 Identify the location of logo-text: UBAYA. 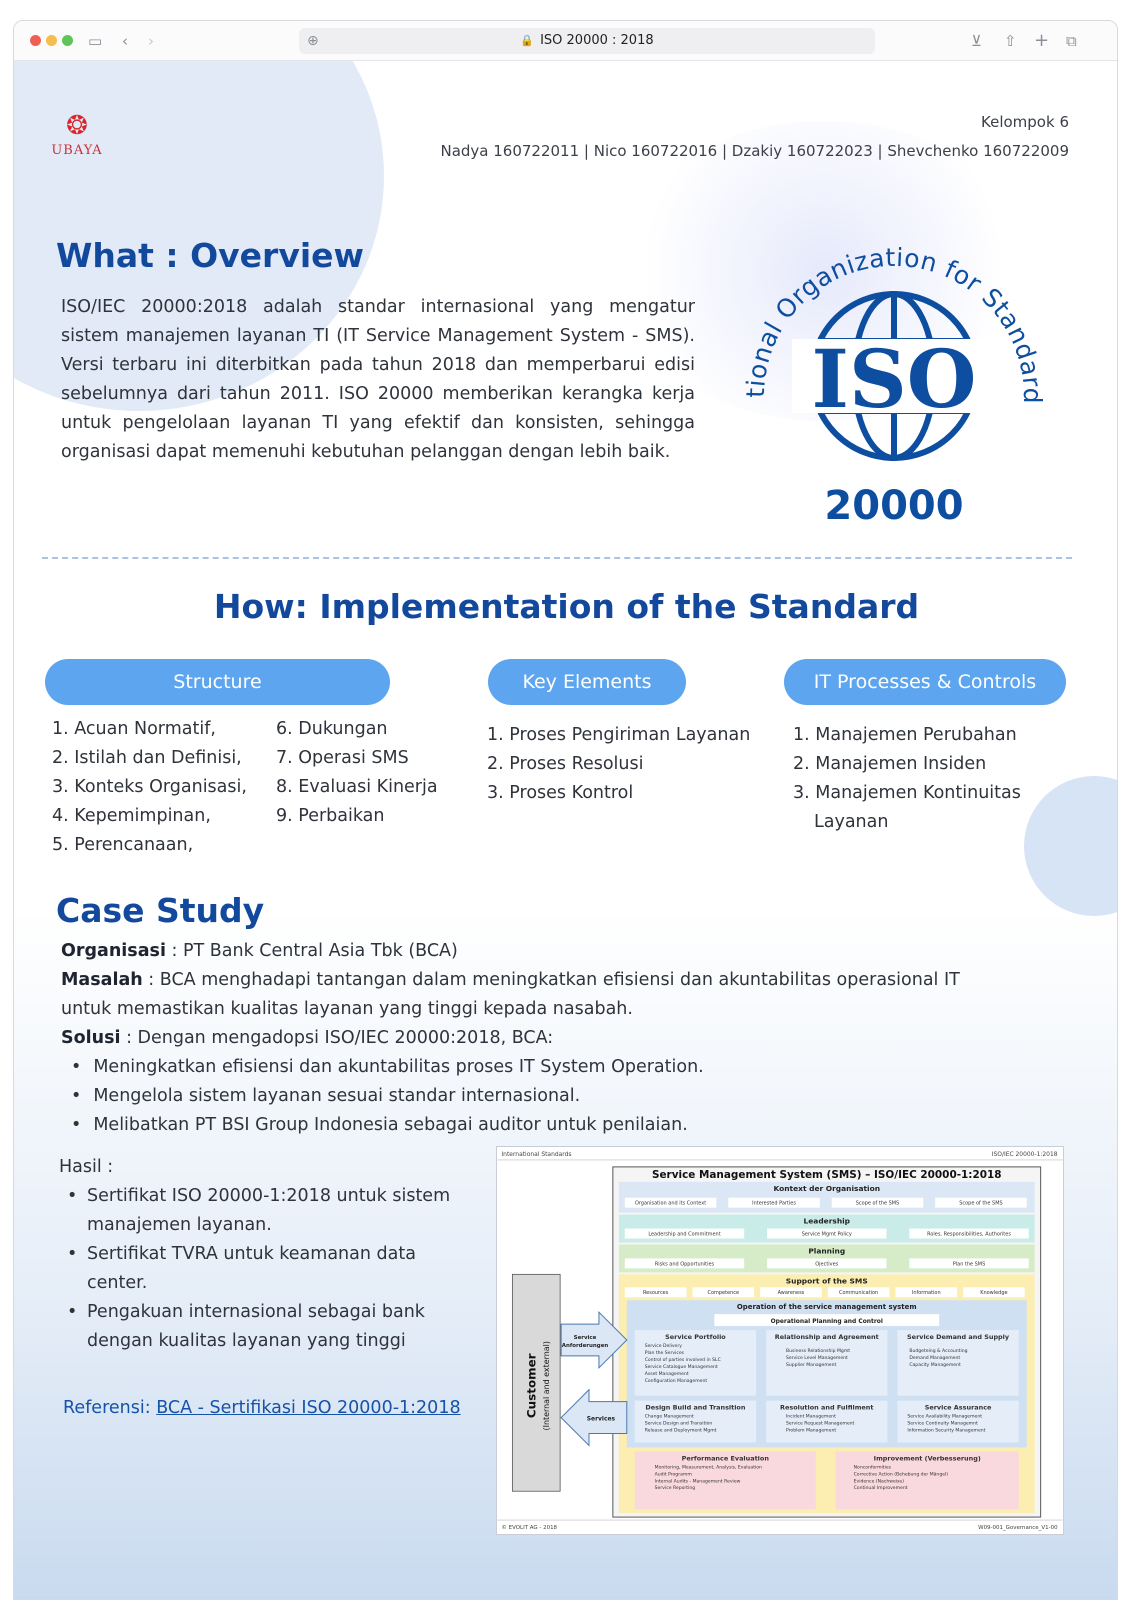
(77, 150).